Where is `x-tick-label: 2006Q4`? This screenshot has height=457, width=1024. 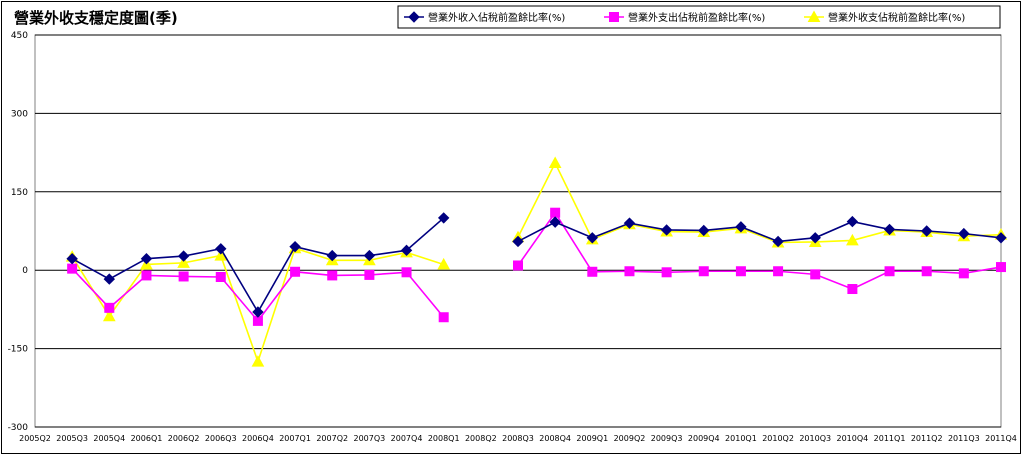 x-tick-label: 2006Q4 is located at coordinates (258, 438).